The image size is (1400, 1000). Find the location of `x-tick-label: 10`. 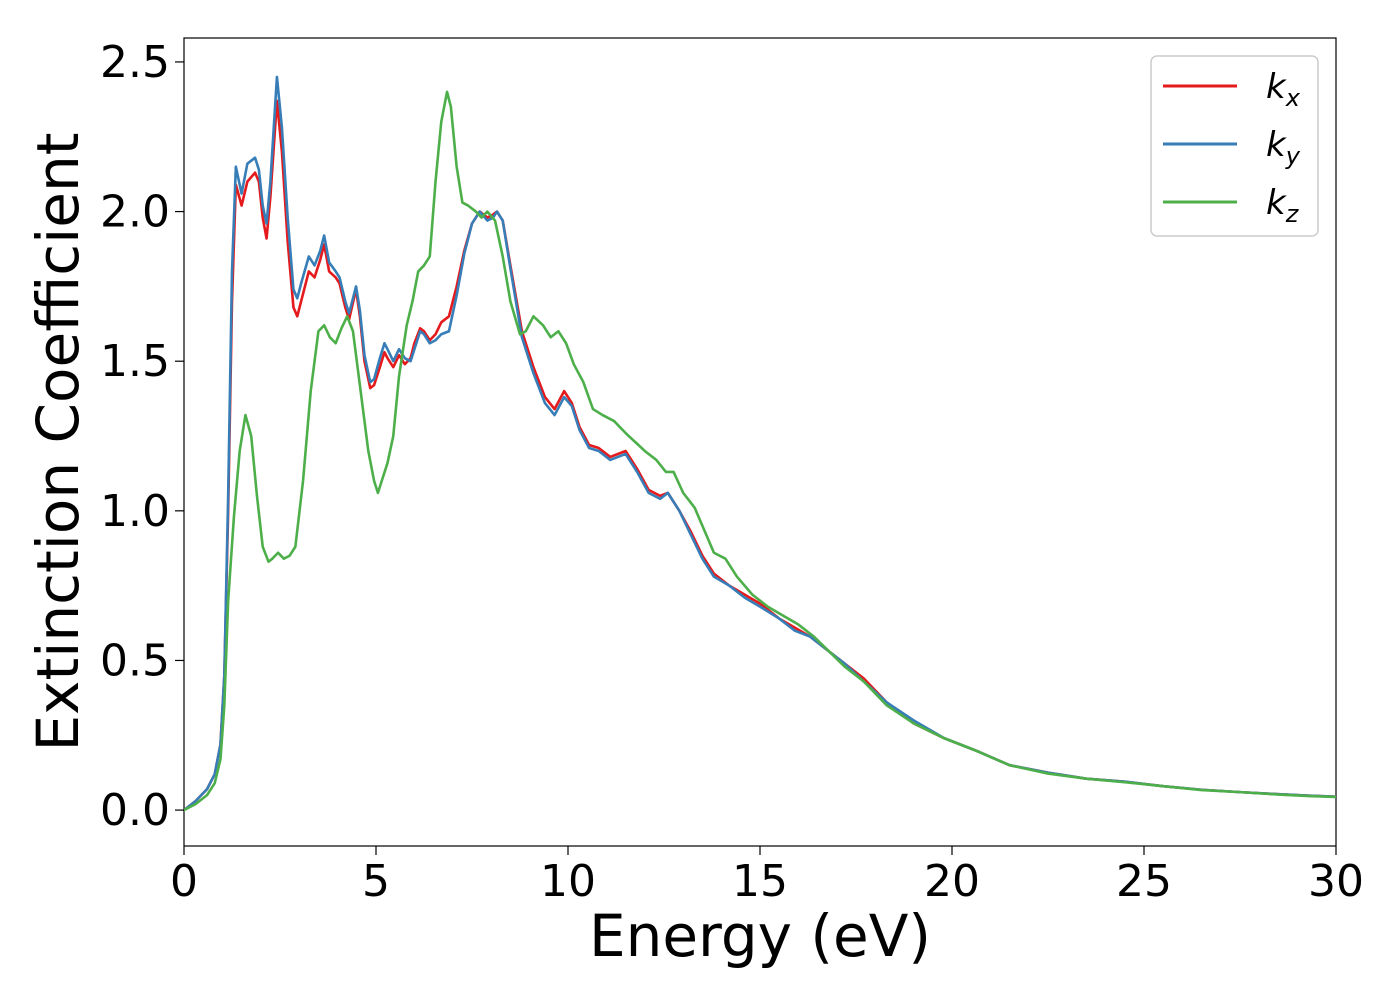

x-tick-label: 10 is located at coordinates (568, 881).